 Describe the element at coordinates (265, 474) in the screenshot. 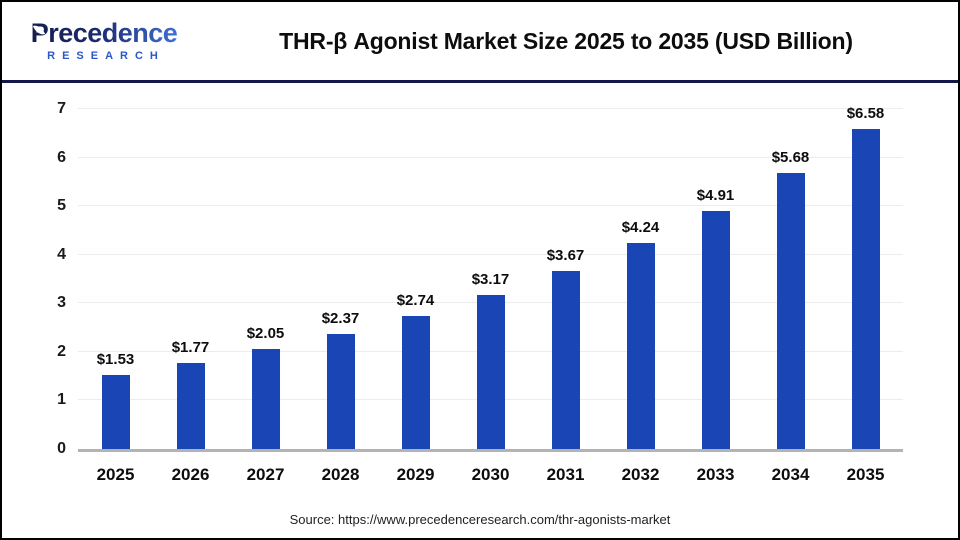

I see `x-axis-label-2027: 2027` at that location.